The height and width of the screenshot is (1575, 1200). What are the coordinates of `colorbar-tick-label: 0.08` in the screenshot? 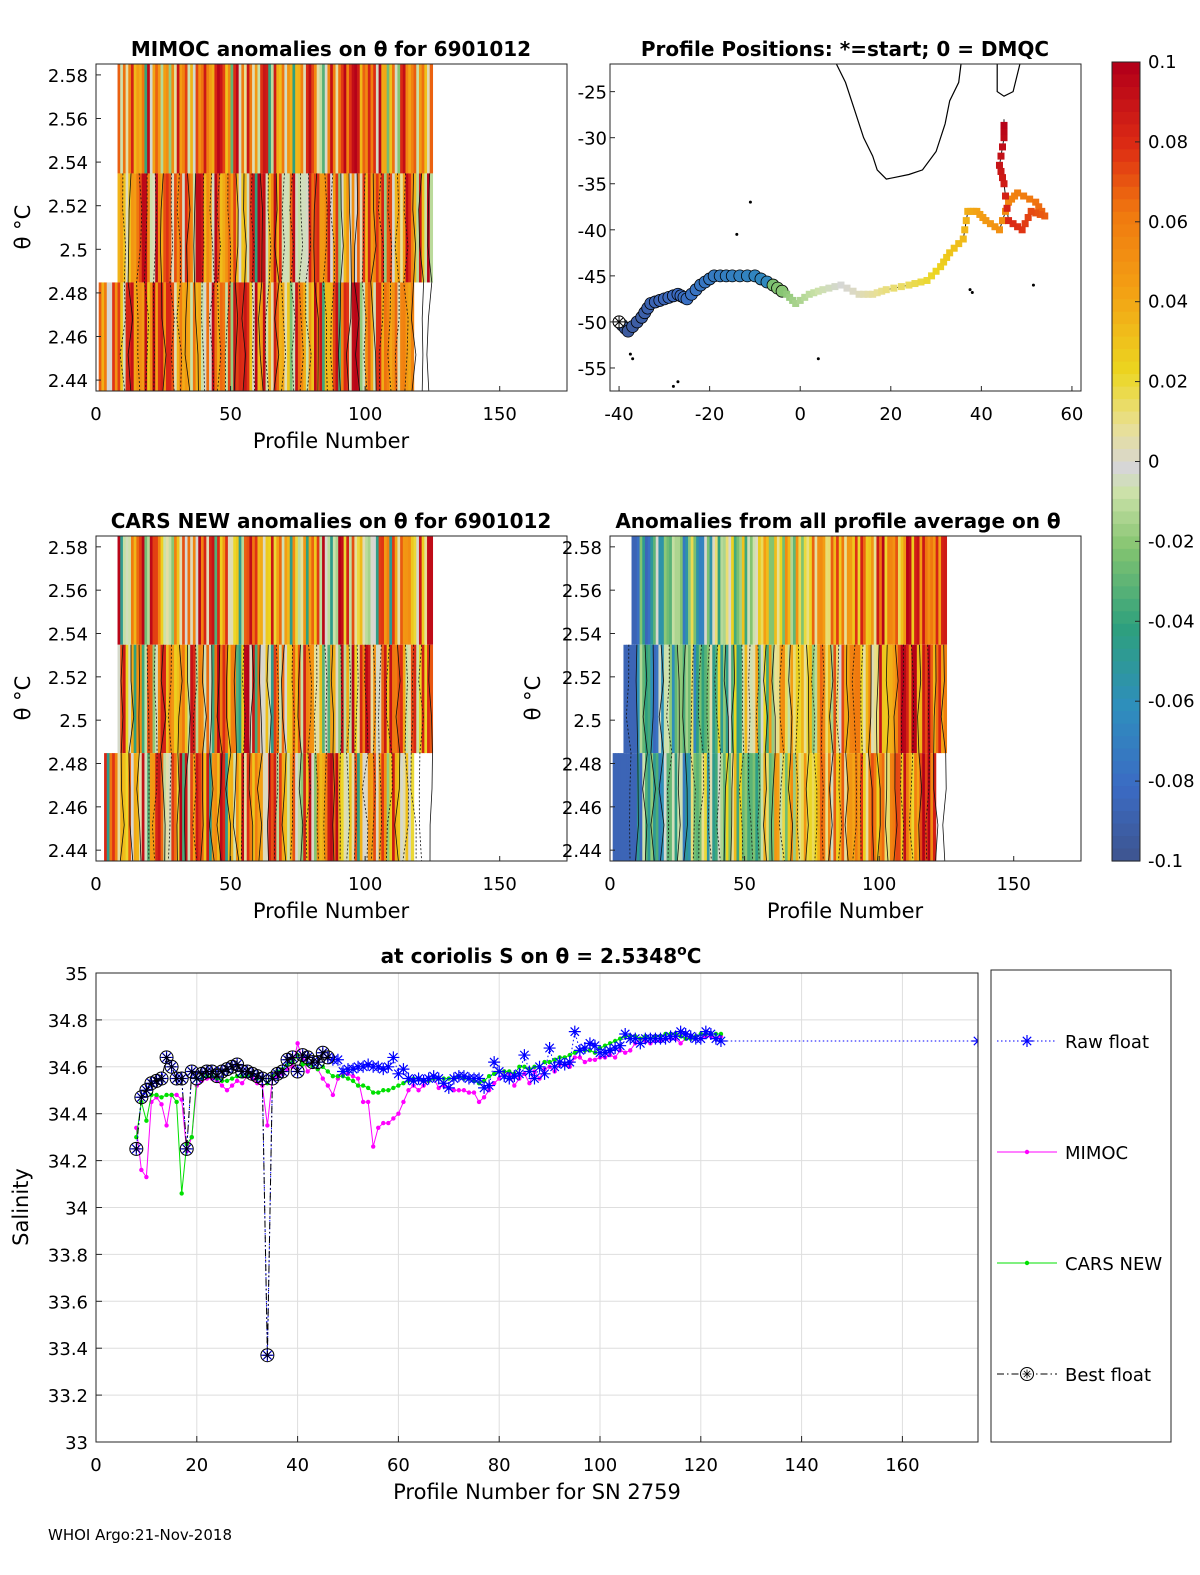 It's located at (1168, 142).